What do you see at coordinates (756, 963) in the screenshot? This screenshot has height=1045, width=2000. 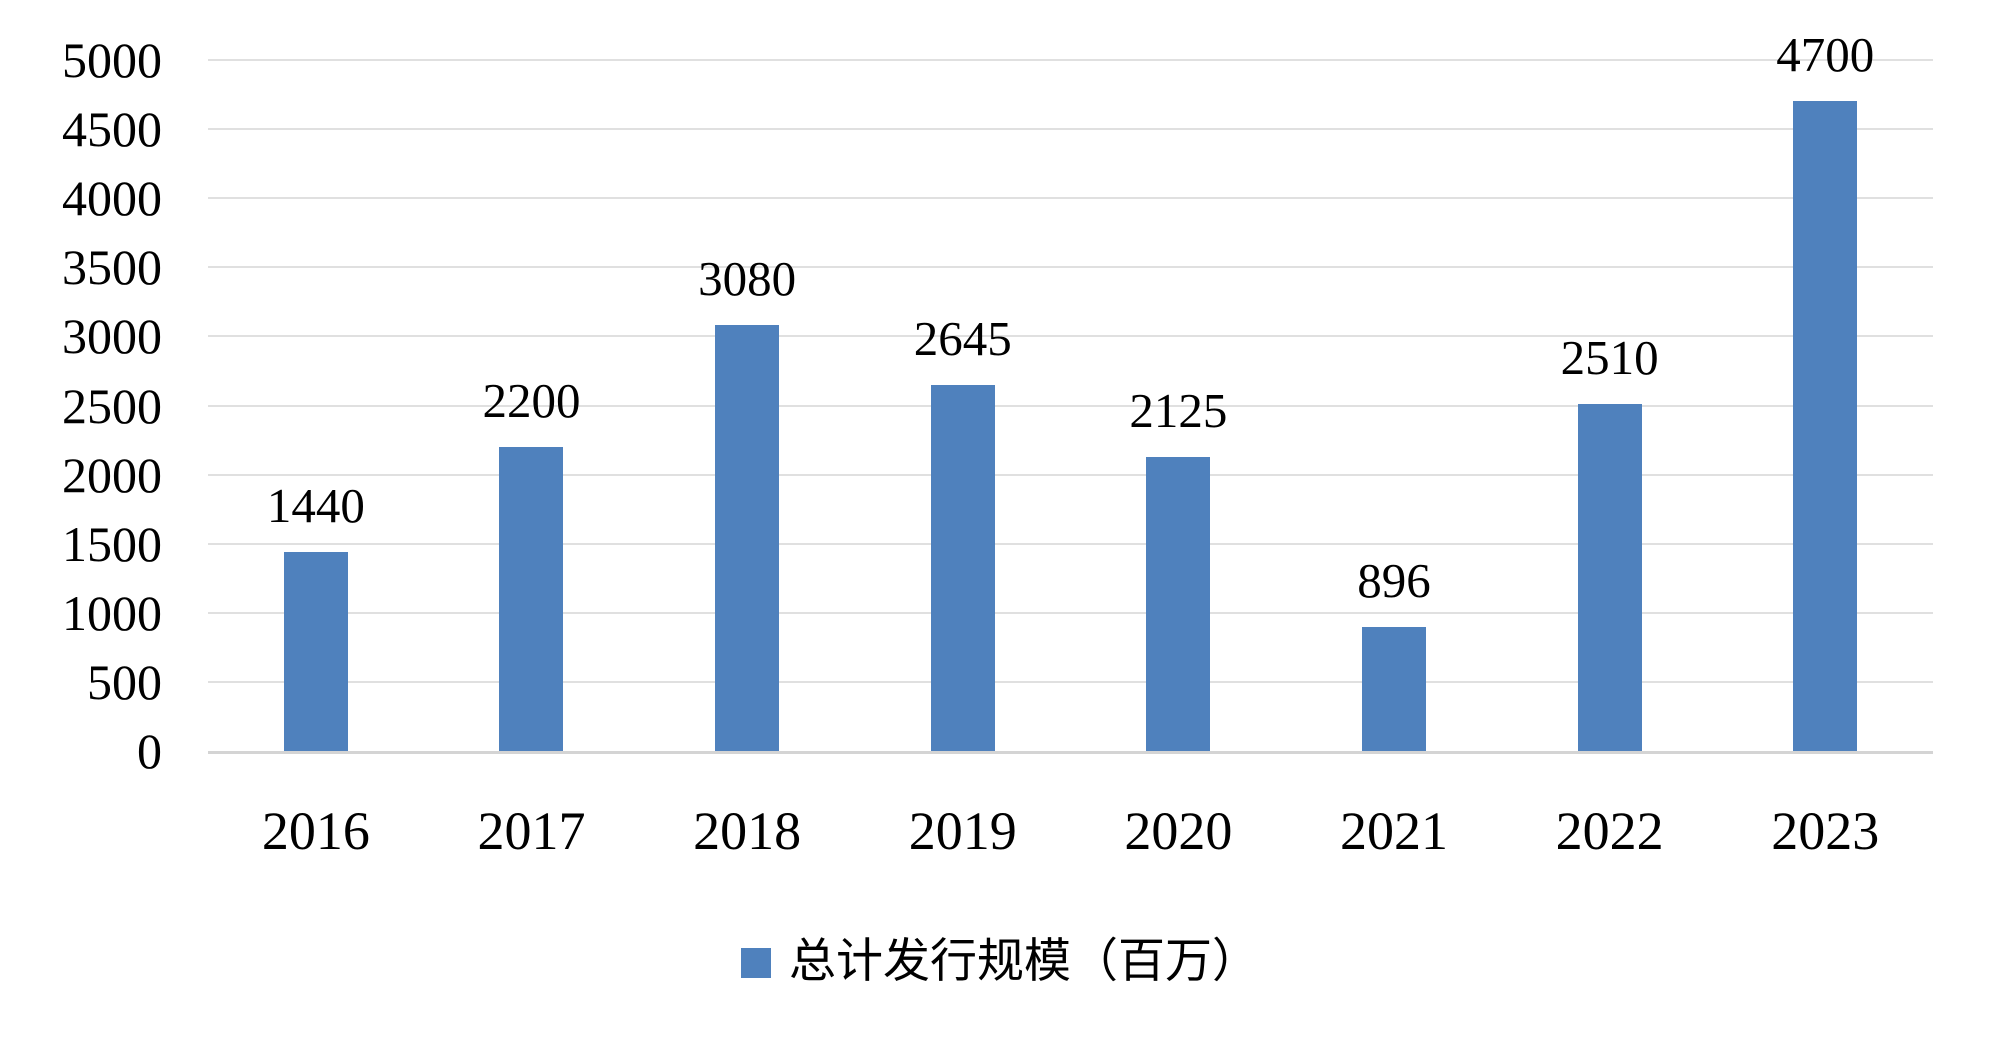 I see `legend-color-swatch` at bounding box center [756, 963].